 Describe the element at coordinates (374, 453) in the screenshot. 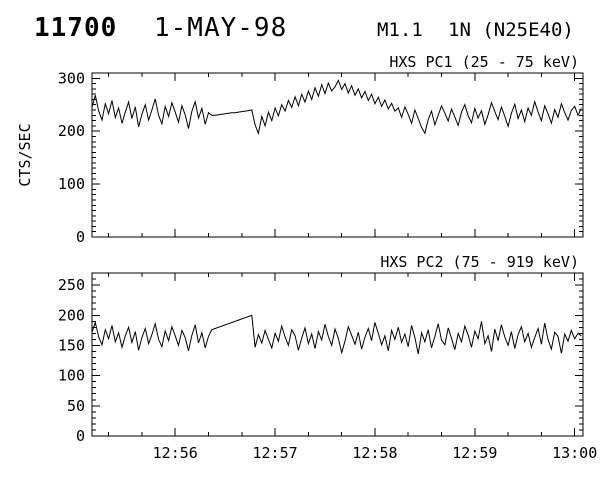

I see `x-tick-label: 12:58` at that location.